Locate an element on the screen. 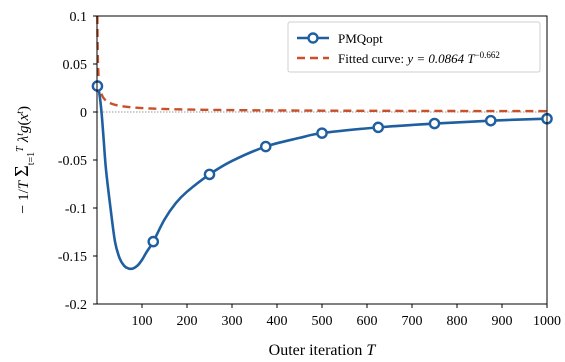  x-axis-label-text: Outer iteration is located at coordinates (318, 350).